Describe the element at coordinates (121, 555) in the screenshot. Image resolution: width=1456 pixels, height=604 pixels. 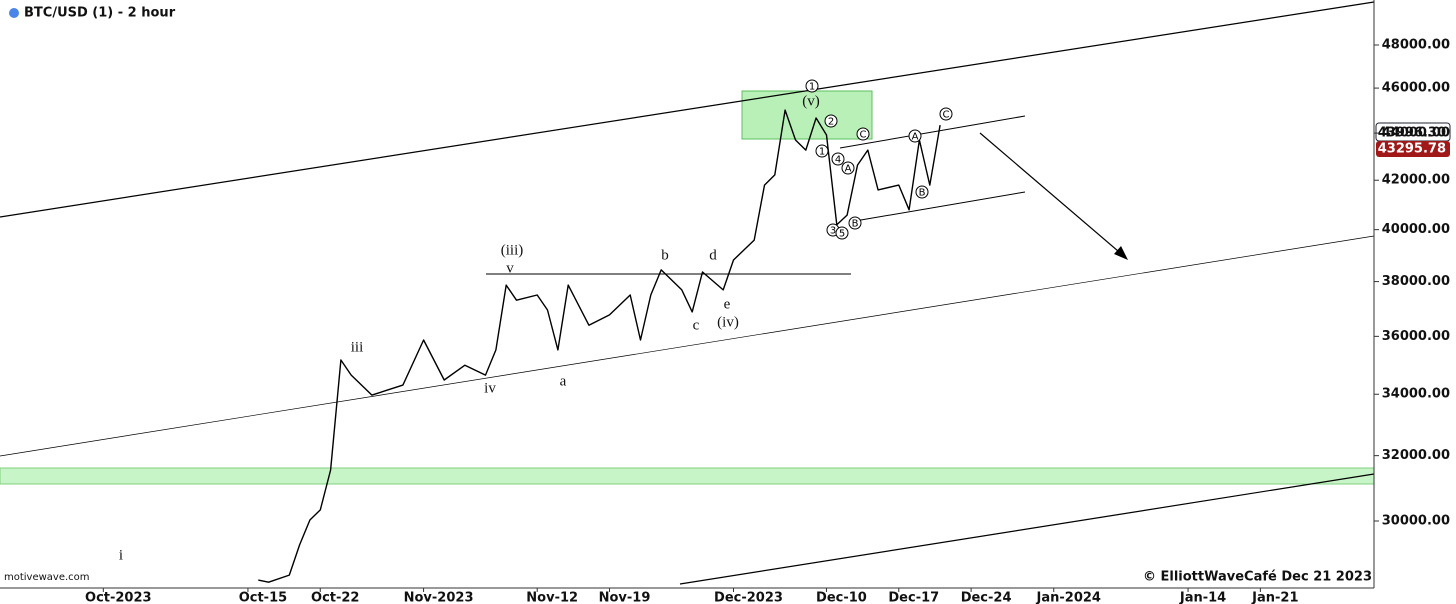
I see `wave-label: i` at that location.